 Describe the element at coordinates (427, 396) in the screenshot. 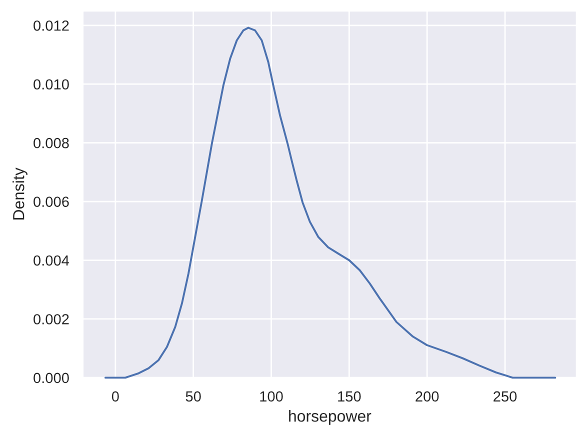

I see `x-tick-label: 200` at that location.